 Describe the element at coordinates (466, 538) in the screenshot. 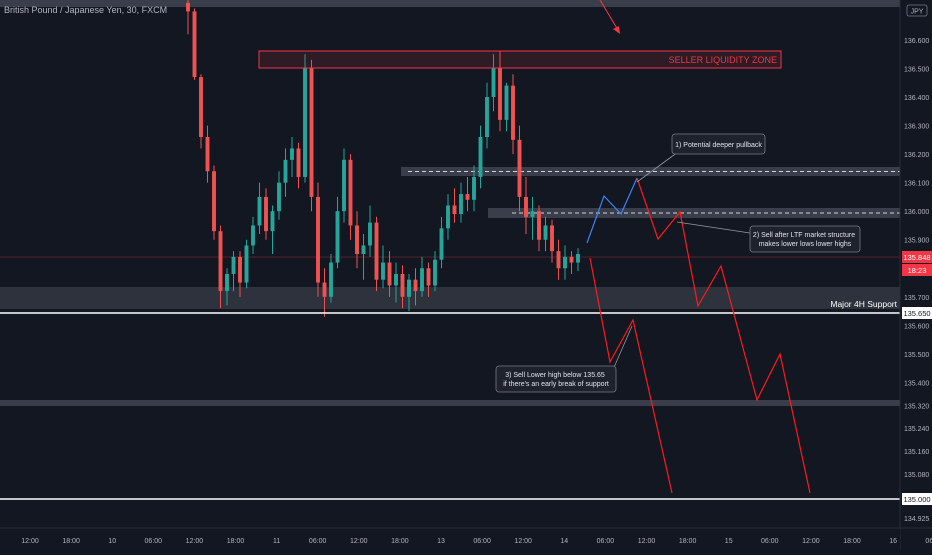

I see `time-axis` at that location.